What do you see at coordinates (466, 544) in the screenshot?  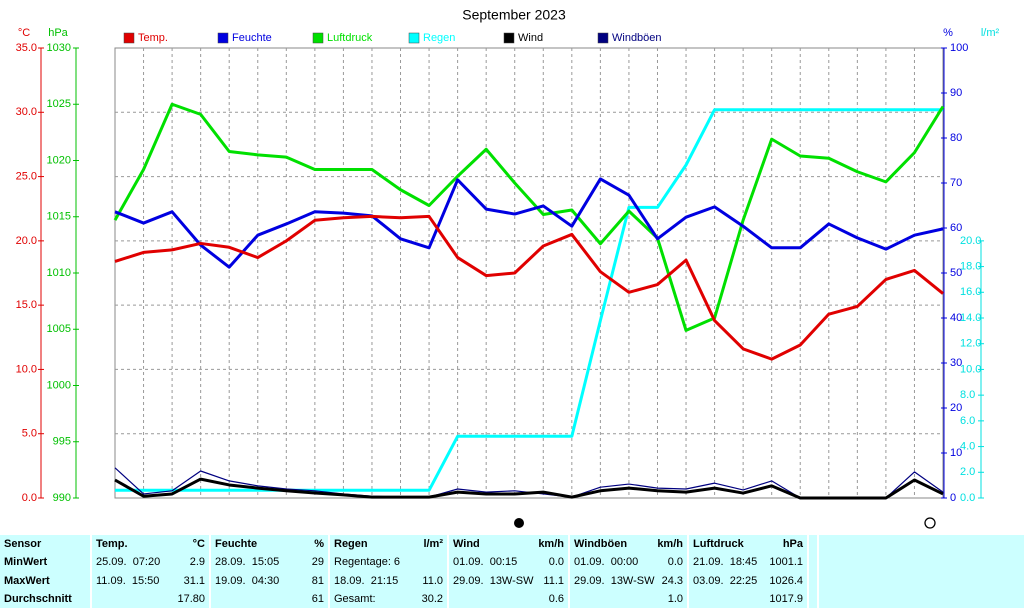 I see `column-title: Wind` at bounding box center [466, 544].